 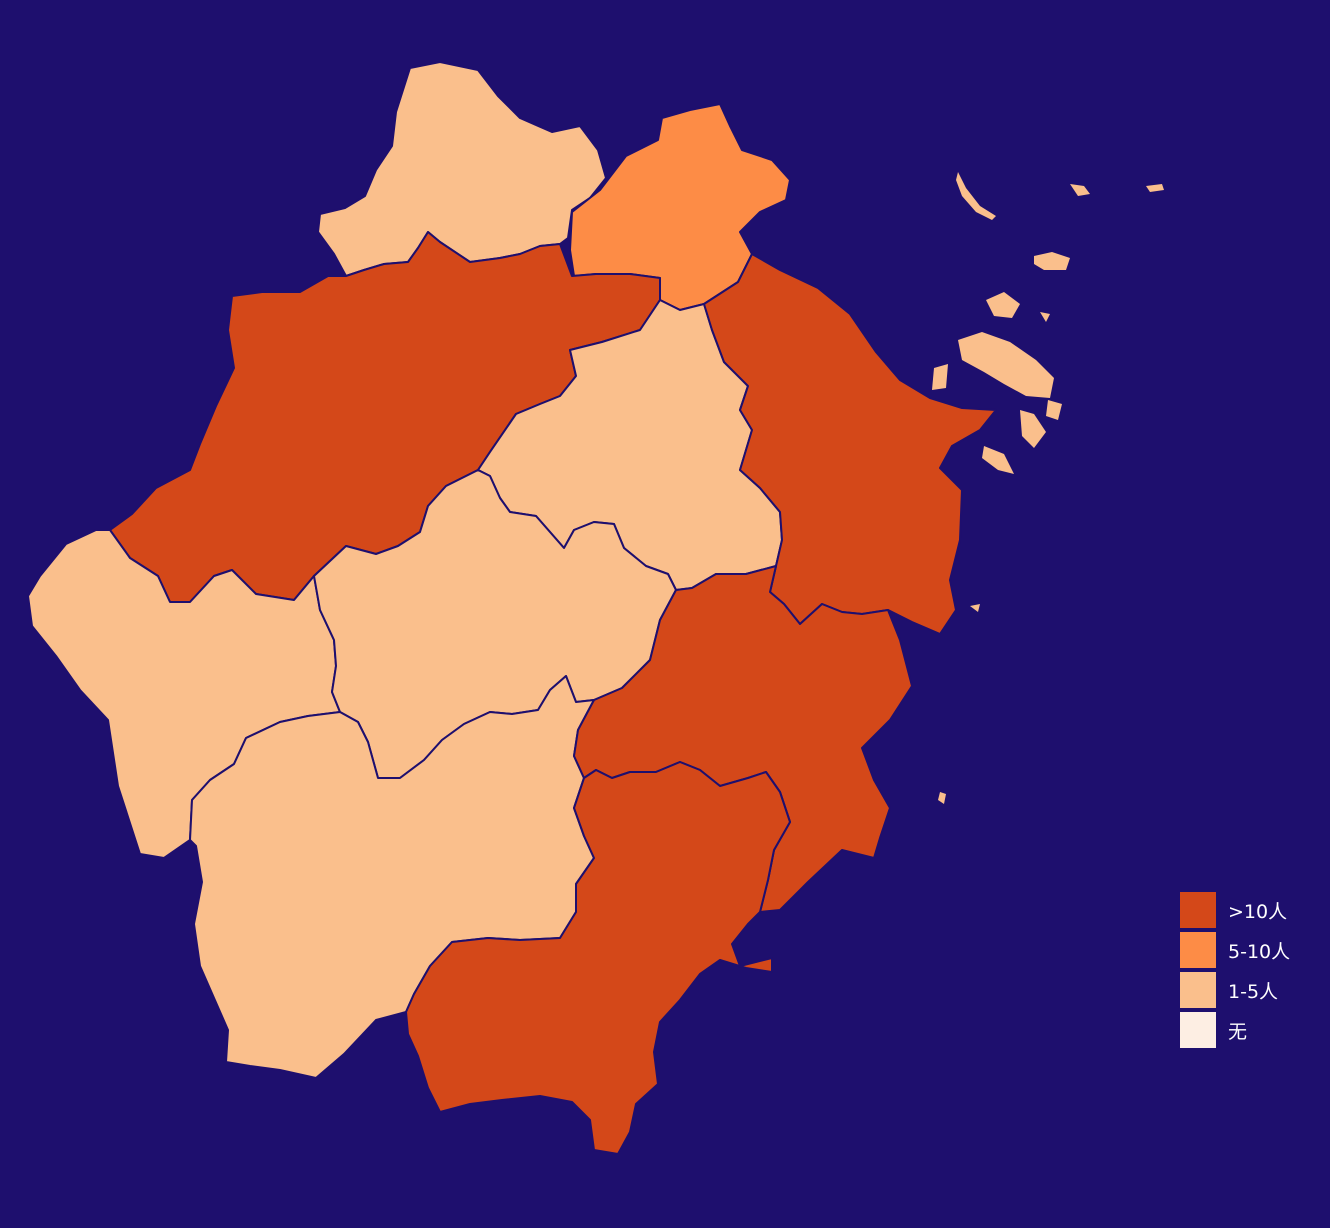 I want to click on legend-label: 5-10人, so click(x=1259, y=951).